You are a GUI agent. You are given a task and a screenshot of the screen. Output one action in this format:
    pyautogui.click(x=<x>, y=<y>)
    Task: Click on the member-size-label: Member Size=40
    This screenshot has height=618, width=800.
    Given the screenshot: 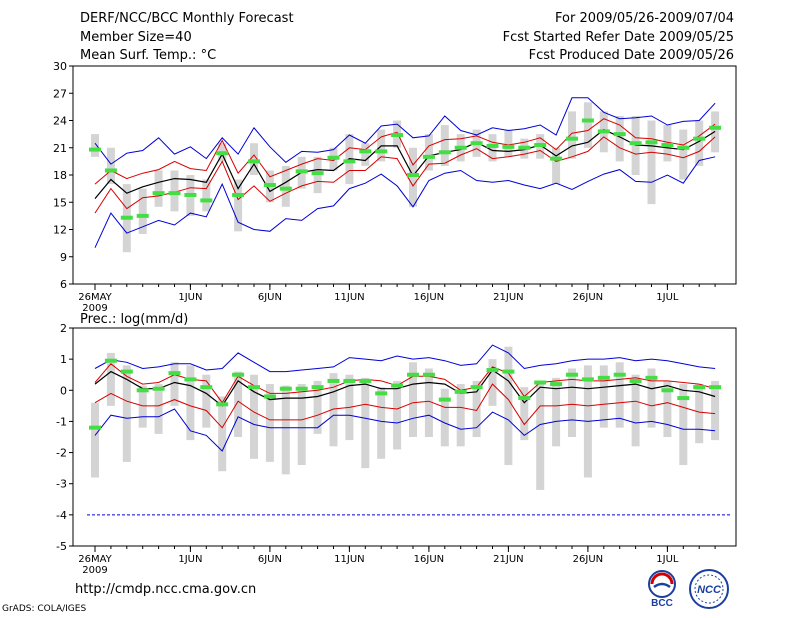 What is the action you would take?
    pyautogui.click(x=136, y=37)
    